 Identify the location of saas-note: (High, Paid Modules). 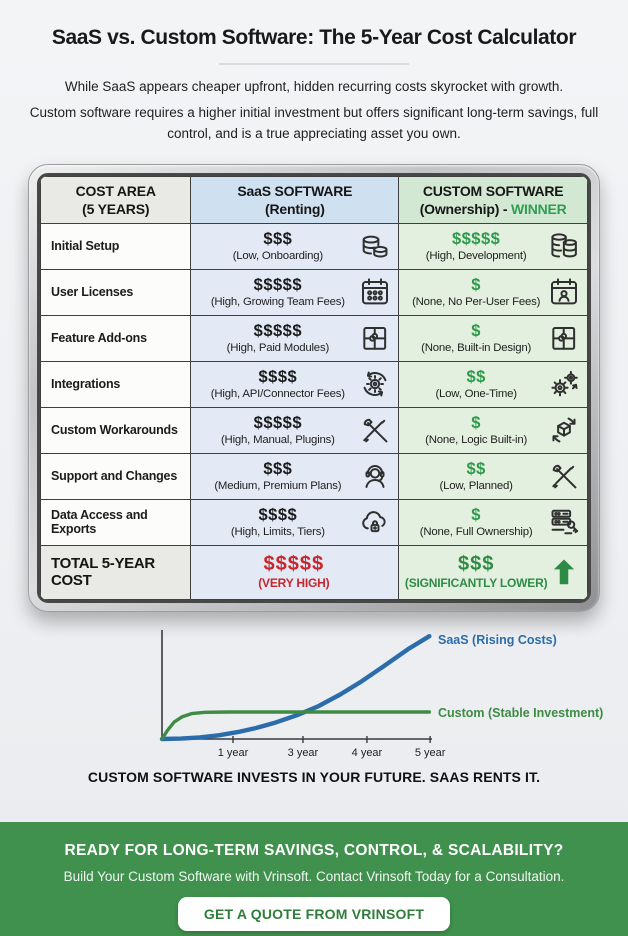
(278, 347).